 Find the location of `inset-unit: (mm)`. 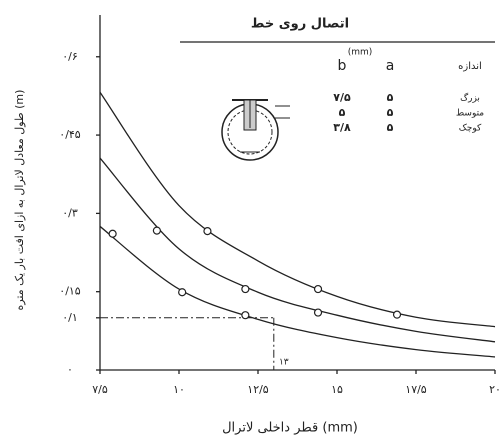

inset-unit: (mm) is located at coordinates (360, 53).